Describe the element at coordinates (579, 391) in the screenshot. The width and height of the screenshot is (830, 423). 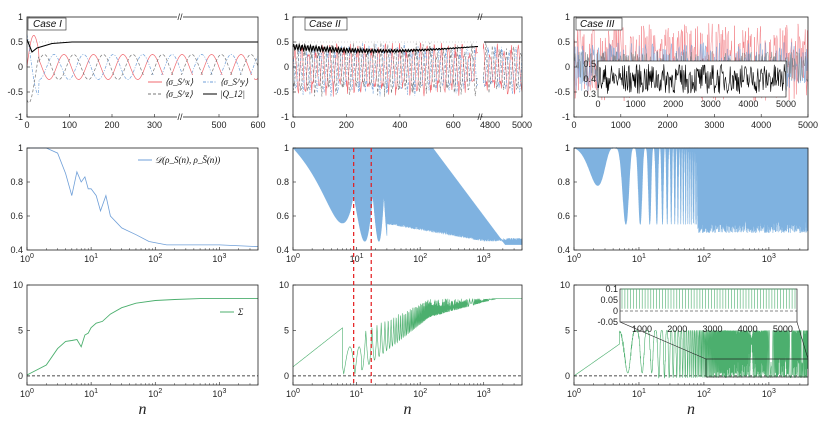
I see `caseIII-Sigma-xtick-exp: 0` at that location.